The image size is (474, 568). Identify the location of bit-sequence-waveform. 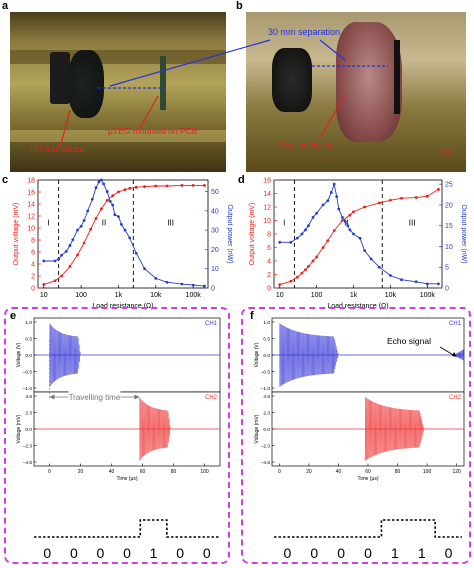
(127, 528).